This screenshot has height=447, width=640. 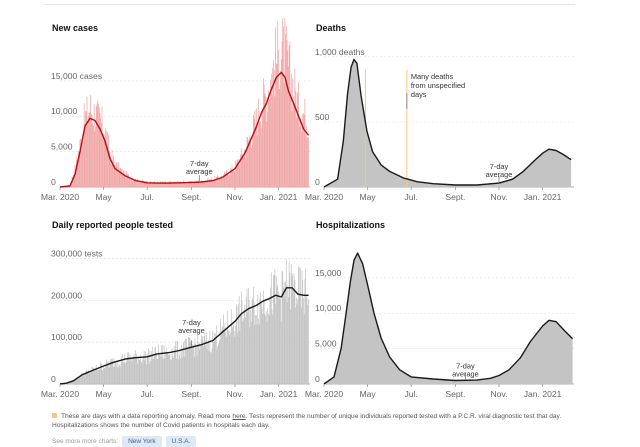 What do you see at coordinates (238, 416) in the screenshot?
I see `footnote-link: here` at bounding box center [238, 416].